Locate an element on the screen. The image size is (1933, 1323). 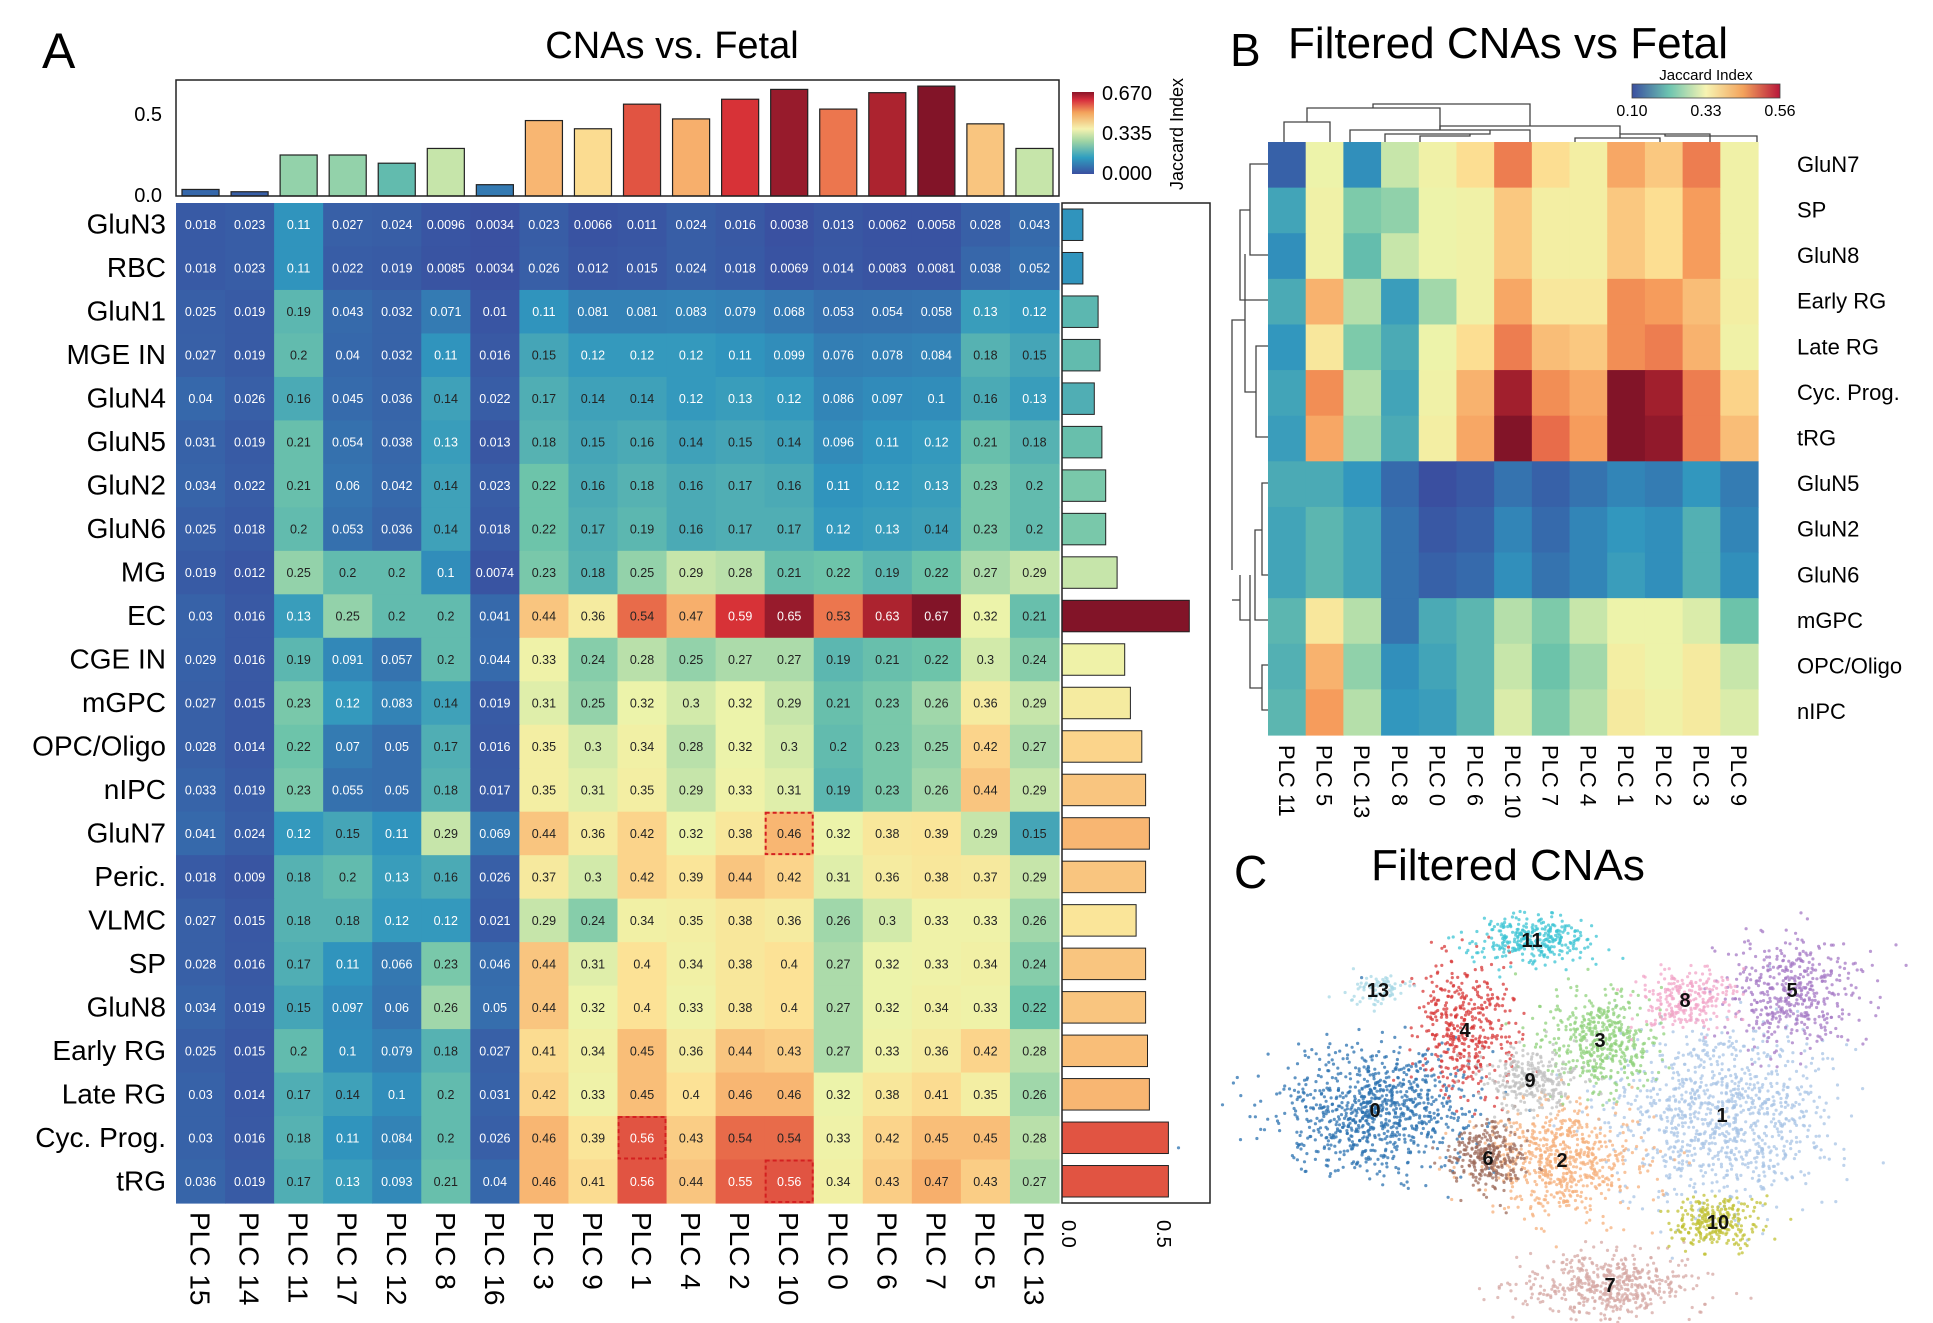
heatmap-b-row-label: GluN7 is located at coordinates (1828, 164).